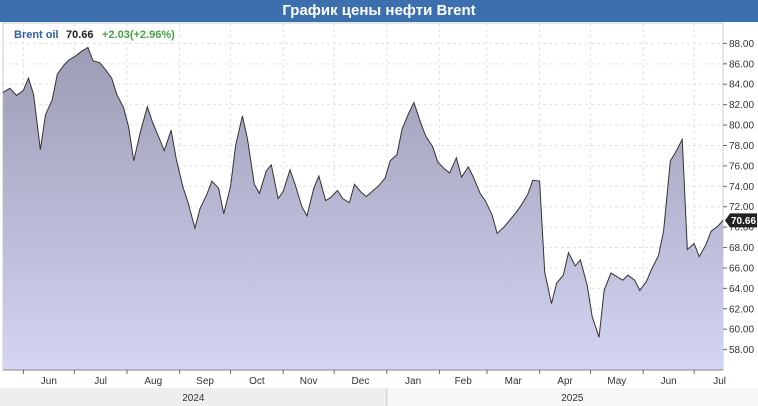  What do you see at coordinates (616, 381) in the screenshot?
I see `x-tick-label: May` at bounding box center [616, 381].